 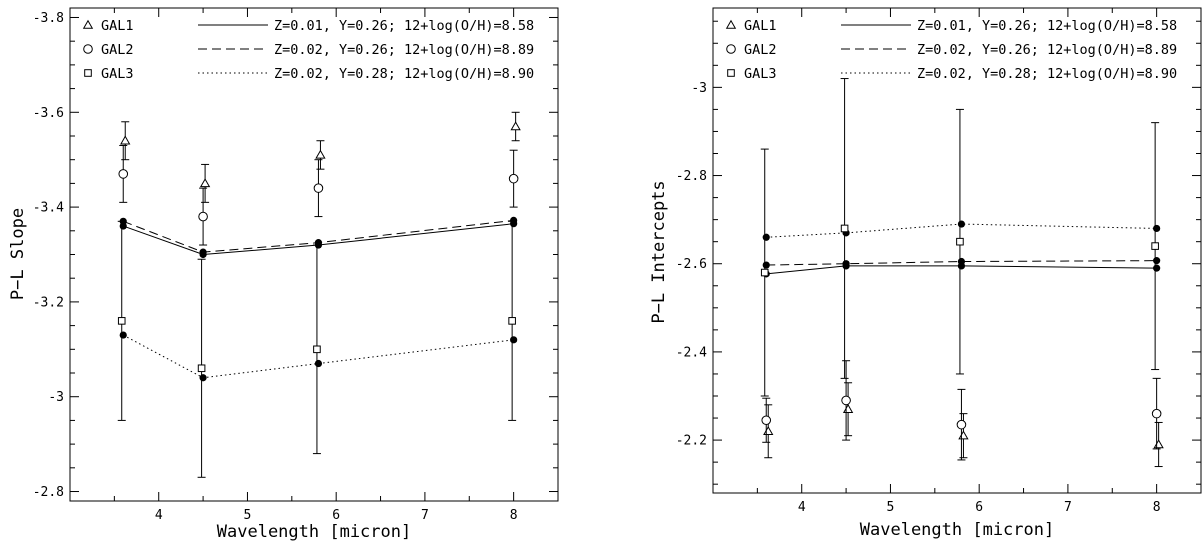 I want to click on y-tick-label: -3.4, so click(x=48, y=208).